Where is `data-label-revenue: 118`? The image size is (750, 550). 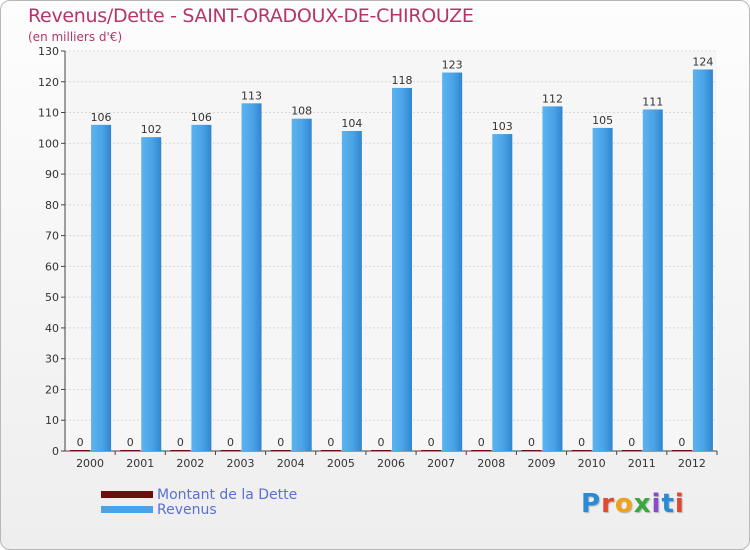
data-label-revenue: 118 is located at coordinates (402, 80).